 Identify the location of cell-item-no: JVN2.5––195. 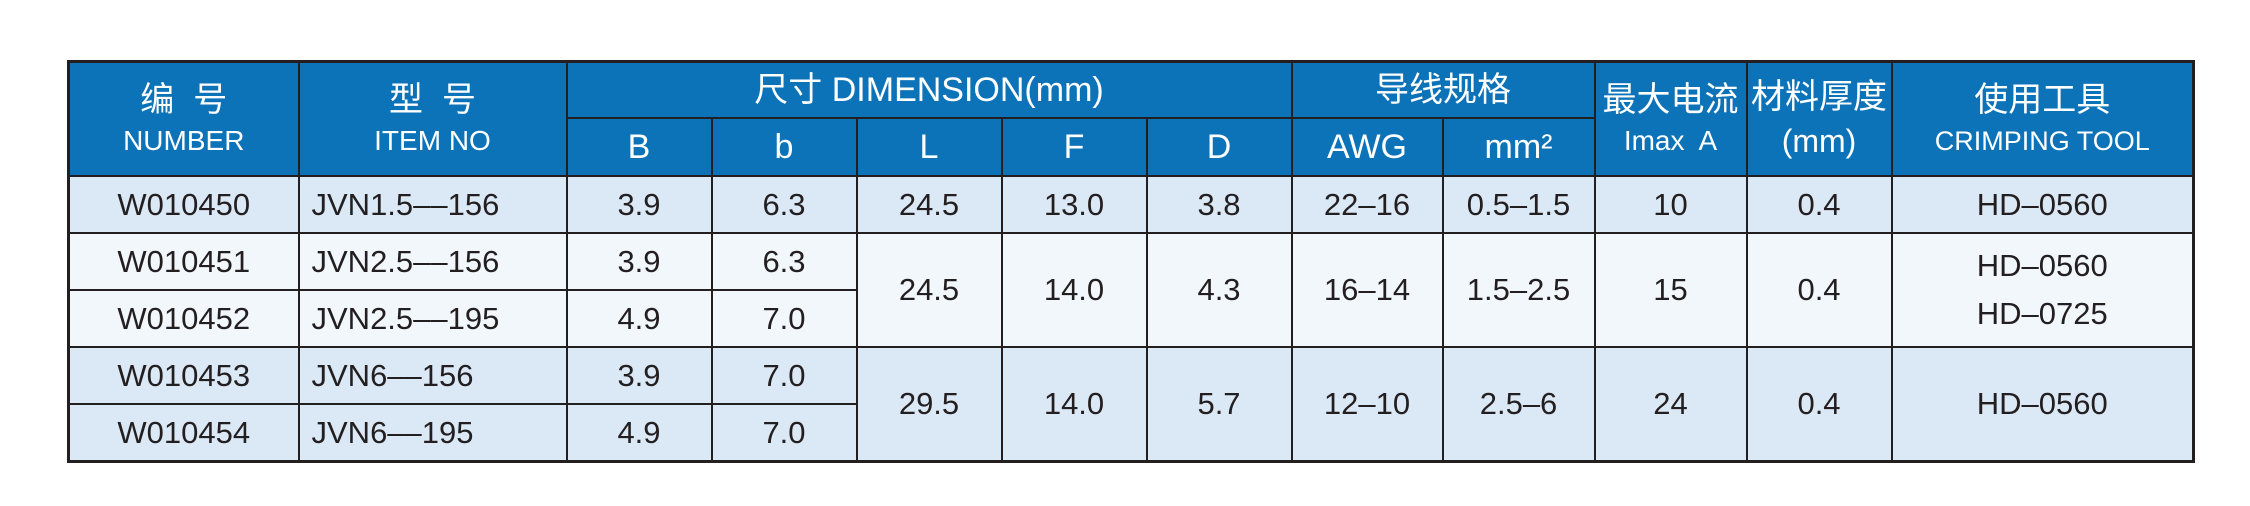
(432, 318).